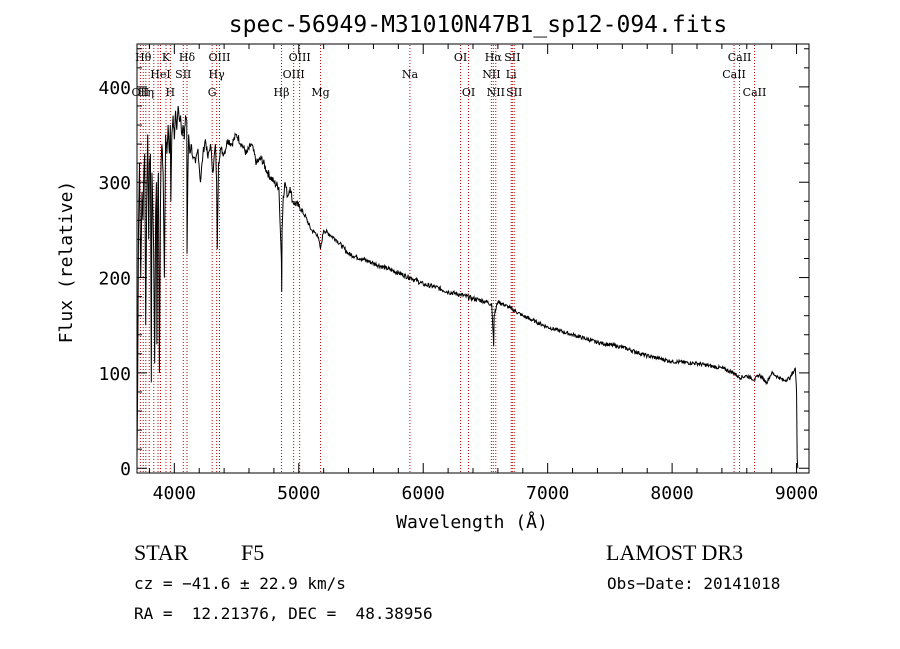 The height and width of the screenshot is (649, 900). Describe the element at coordinates (298, 493) in the screenshot. I see `x-tick-label: 5000` at that location.